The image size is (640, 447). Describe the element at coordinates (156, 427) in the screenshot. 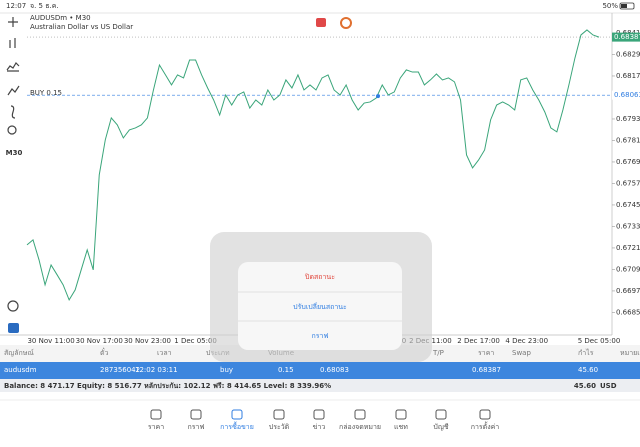

I see `tab-label: ราคา` at that location.